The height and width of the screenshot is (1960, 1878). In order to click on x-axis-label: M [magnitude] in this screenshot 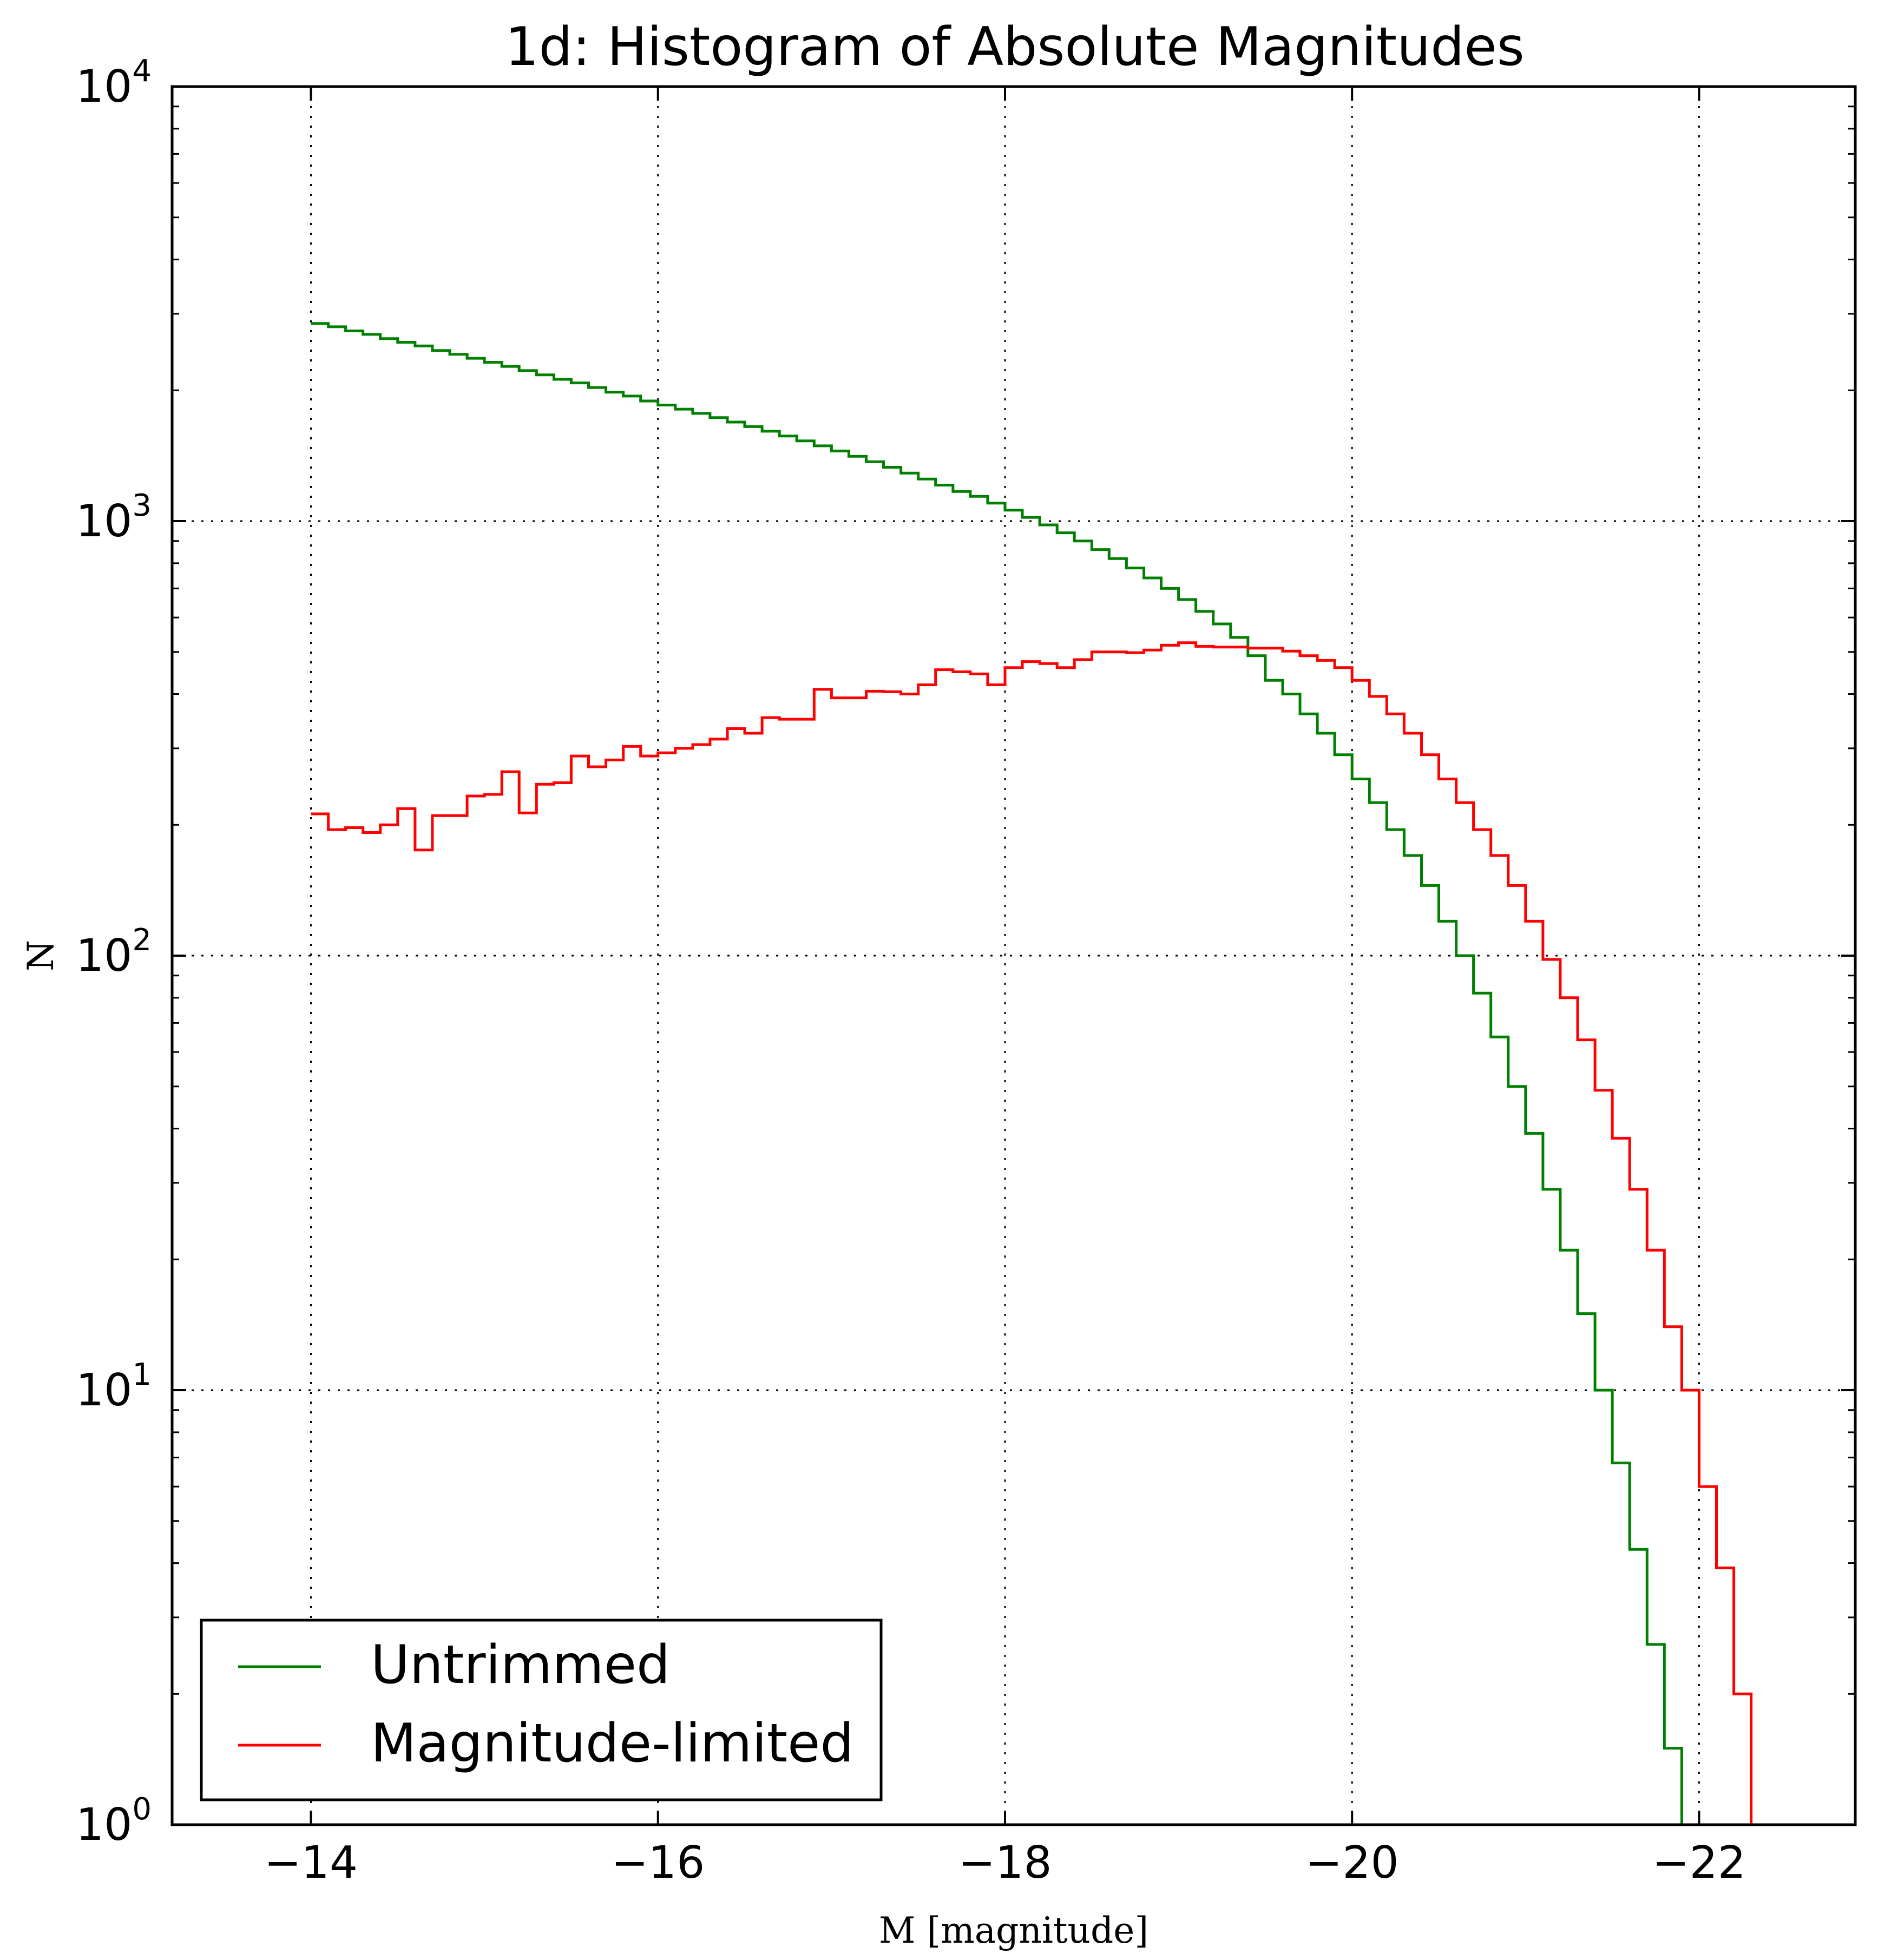, I will do `click(1013, 1930)`.